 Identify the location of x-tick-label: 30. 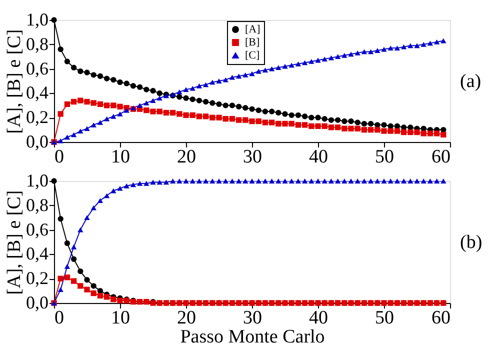
(252, 157).